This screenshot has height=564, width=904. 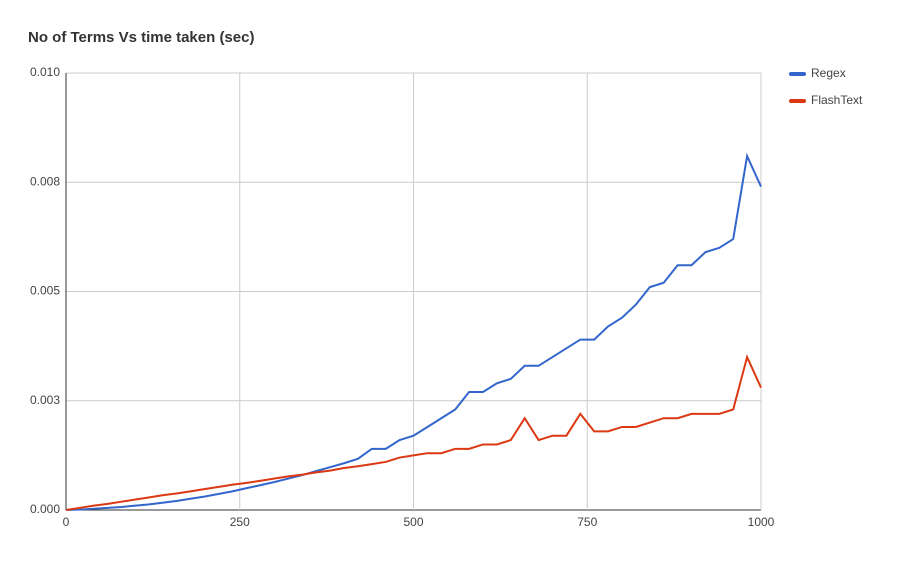 I want to click on y-tick-label: 0.003, so click(x=45, y=400).